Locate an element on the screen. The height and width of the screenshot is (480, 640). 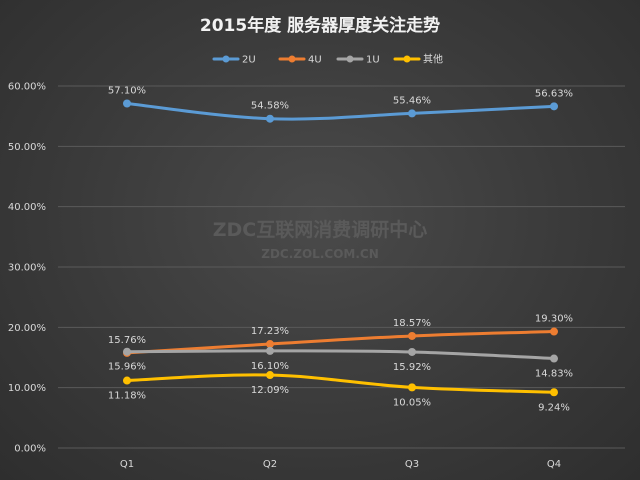
legend-item-其他: 其他 is located at coordinates (418, 59).